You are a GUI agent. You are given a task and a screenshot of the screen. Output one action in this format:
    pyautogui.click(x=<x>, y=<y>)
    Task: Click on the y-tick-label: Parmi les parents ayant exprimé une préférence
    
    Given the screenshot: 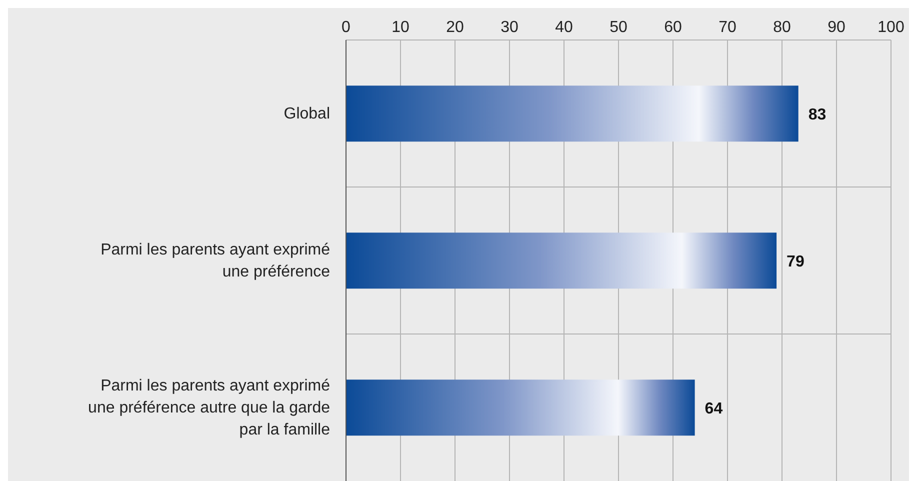 What is the action you would take?
    pyautogui.click(x=215, y=260)
    